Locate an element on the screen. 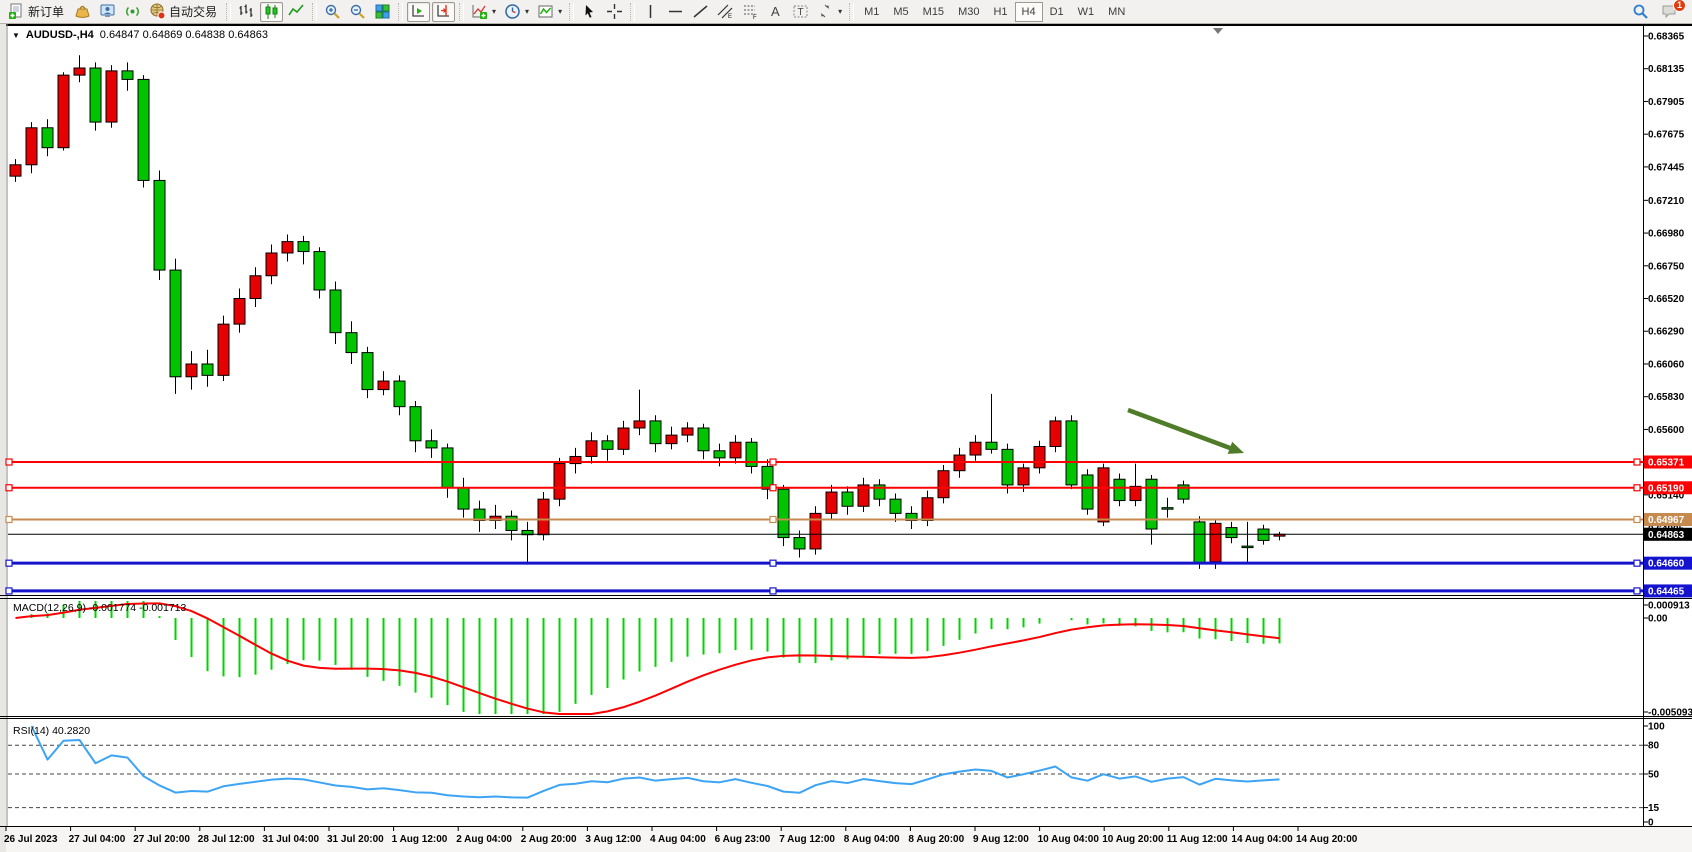  timeframe-button-m1: M1 is located at coordinates (872, 11).